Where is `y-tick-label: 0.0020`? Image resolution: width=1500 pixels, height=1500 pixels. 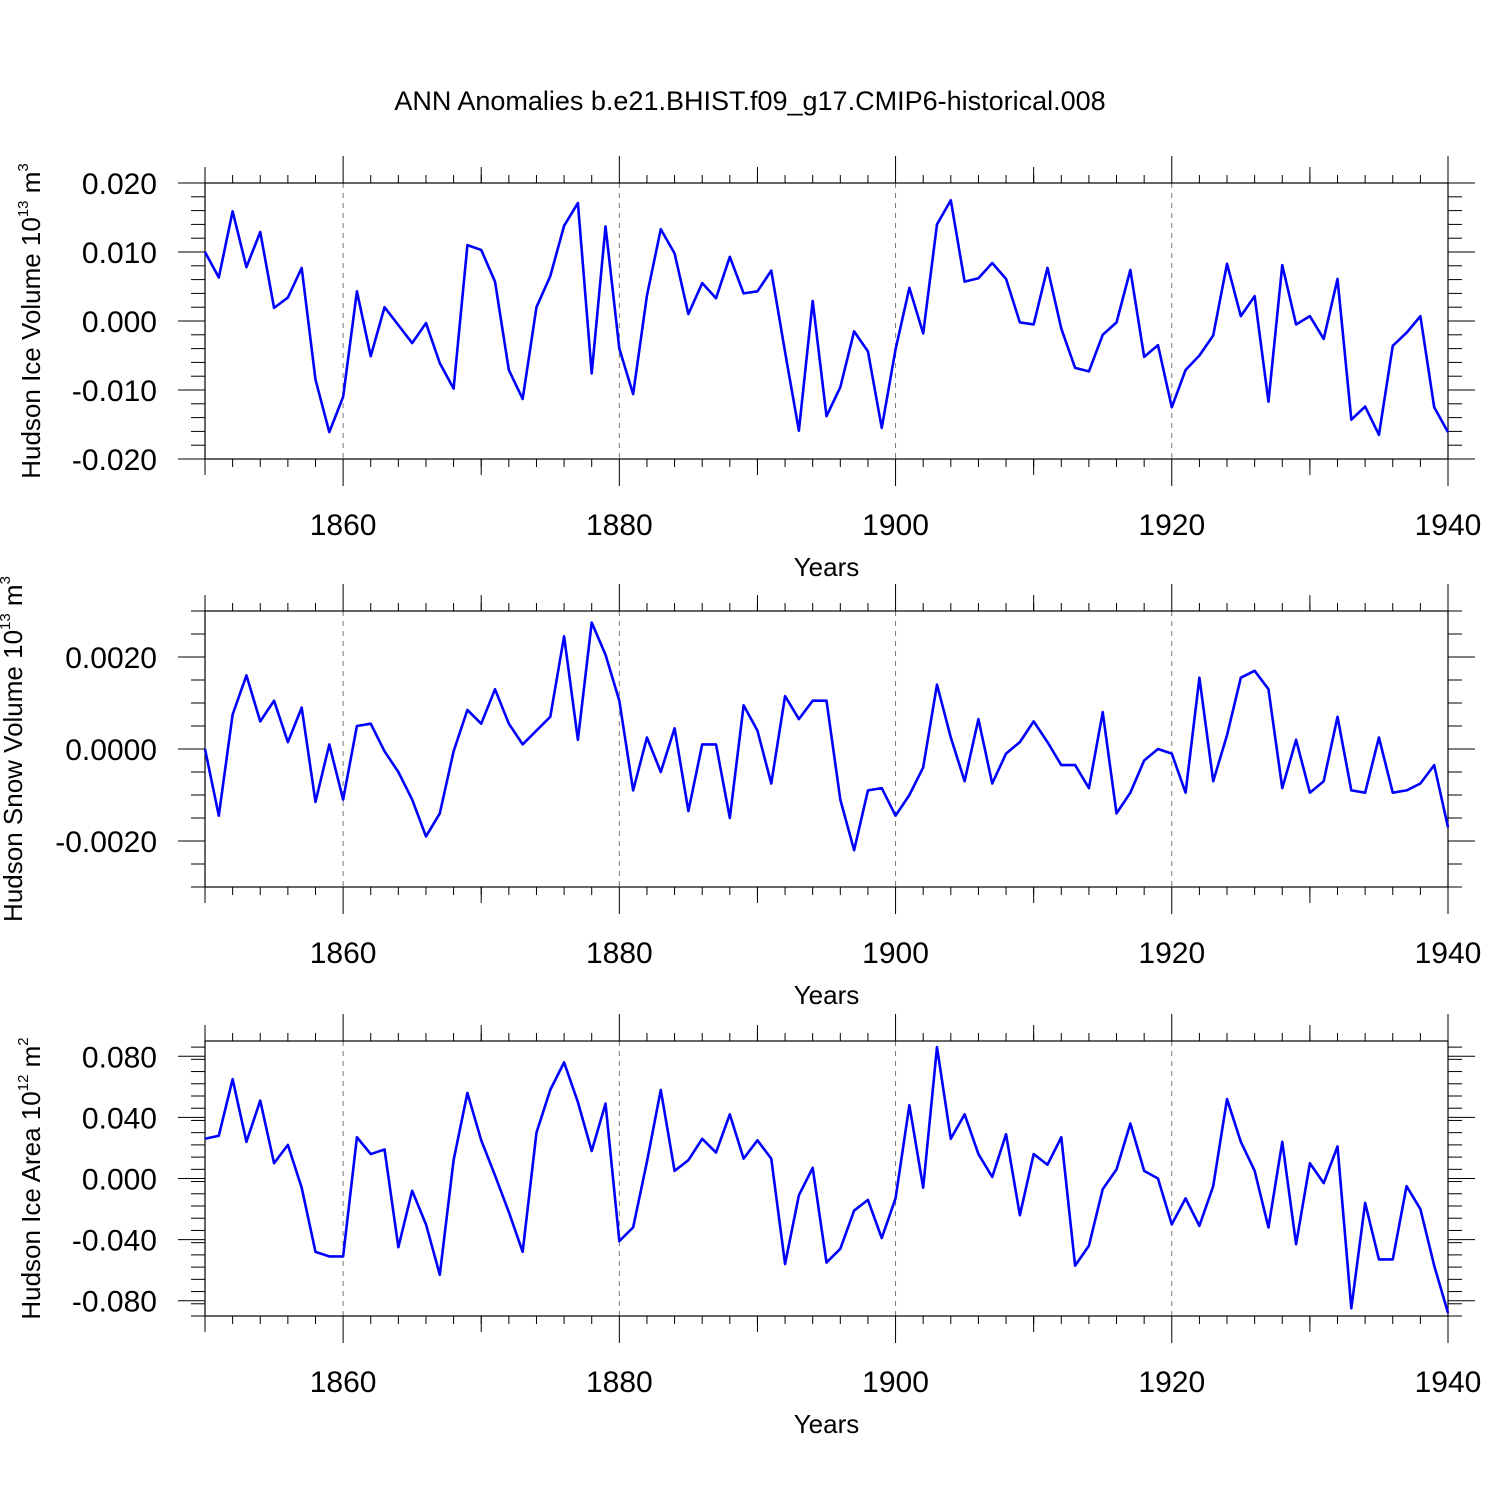
y-tick-label: 0.0020 is located at coordinates (111, 658).